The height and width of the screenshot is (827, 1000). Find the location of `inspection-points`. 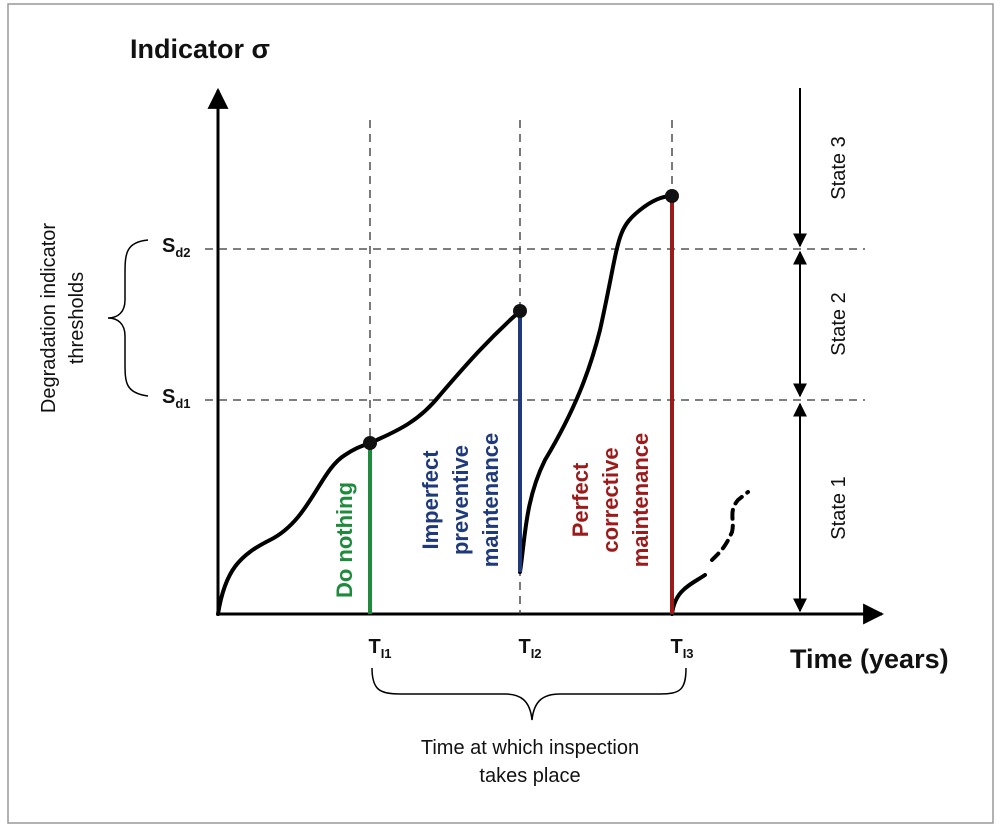

inspection-points is located at coordinates (521, 319).